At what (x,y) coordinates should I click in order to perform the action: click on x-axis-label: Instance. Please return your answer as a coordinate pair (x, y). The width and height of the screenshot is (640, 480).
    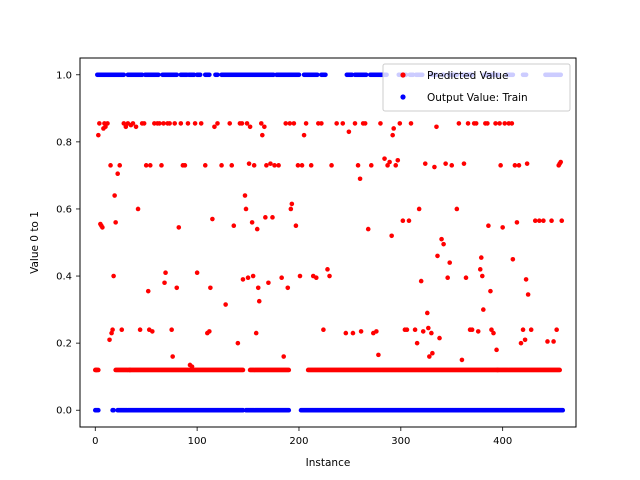
    Looking at the image, I should click on (328, 463).